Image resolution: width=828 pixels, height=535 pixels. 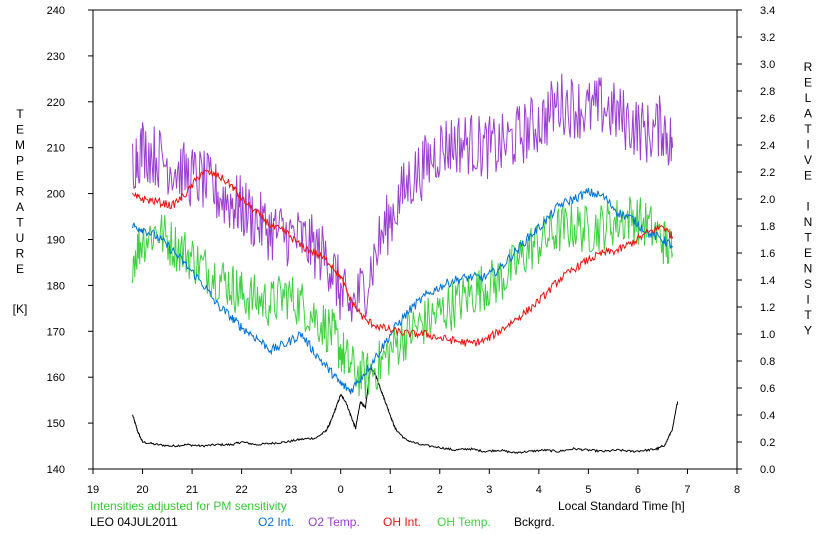 I want to click on left-title-letter: A, so click(x=20, y=207).